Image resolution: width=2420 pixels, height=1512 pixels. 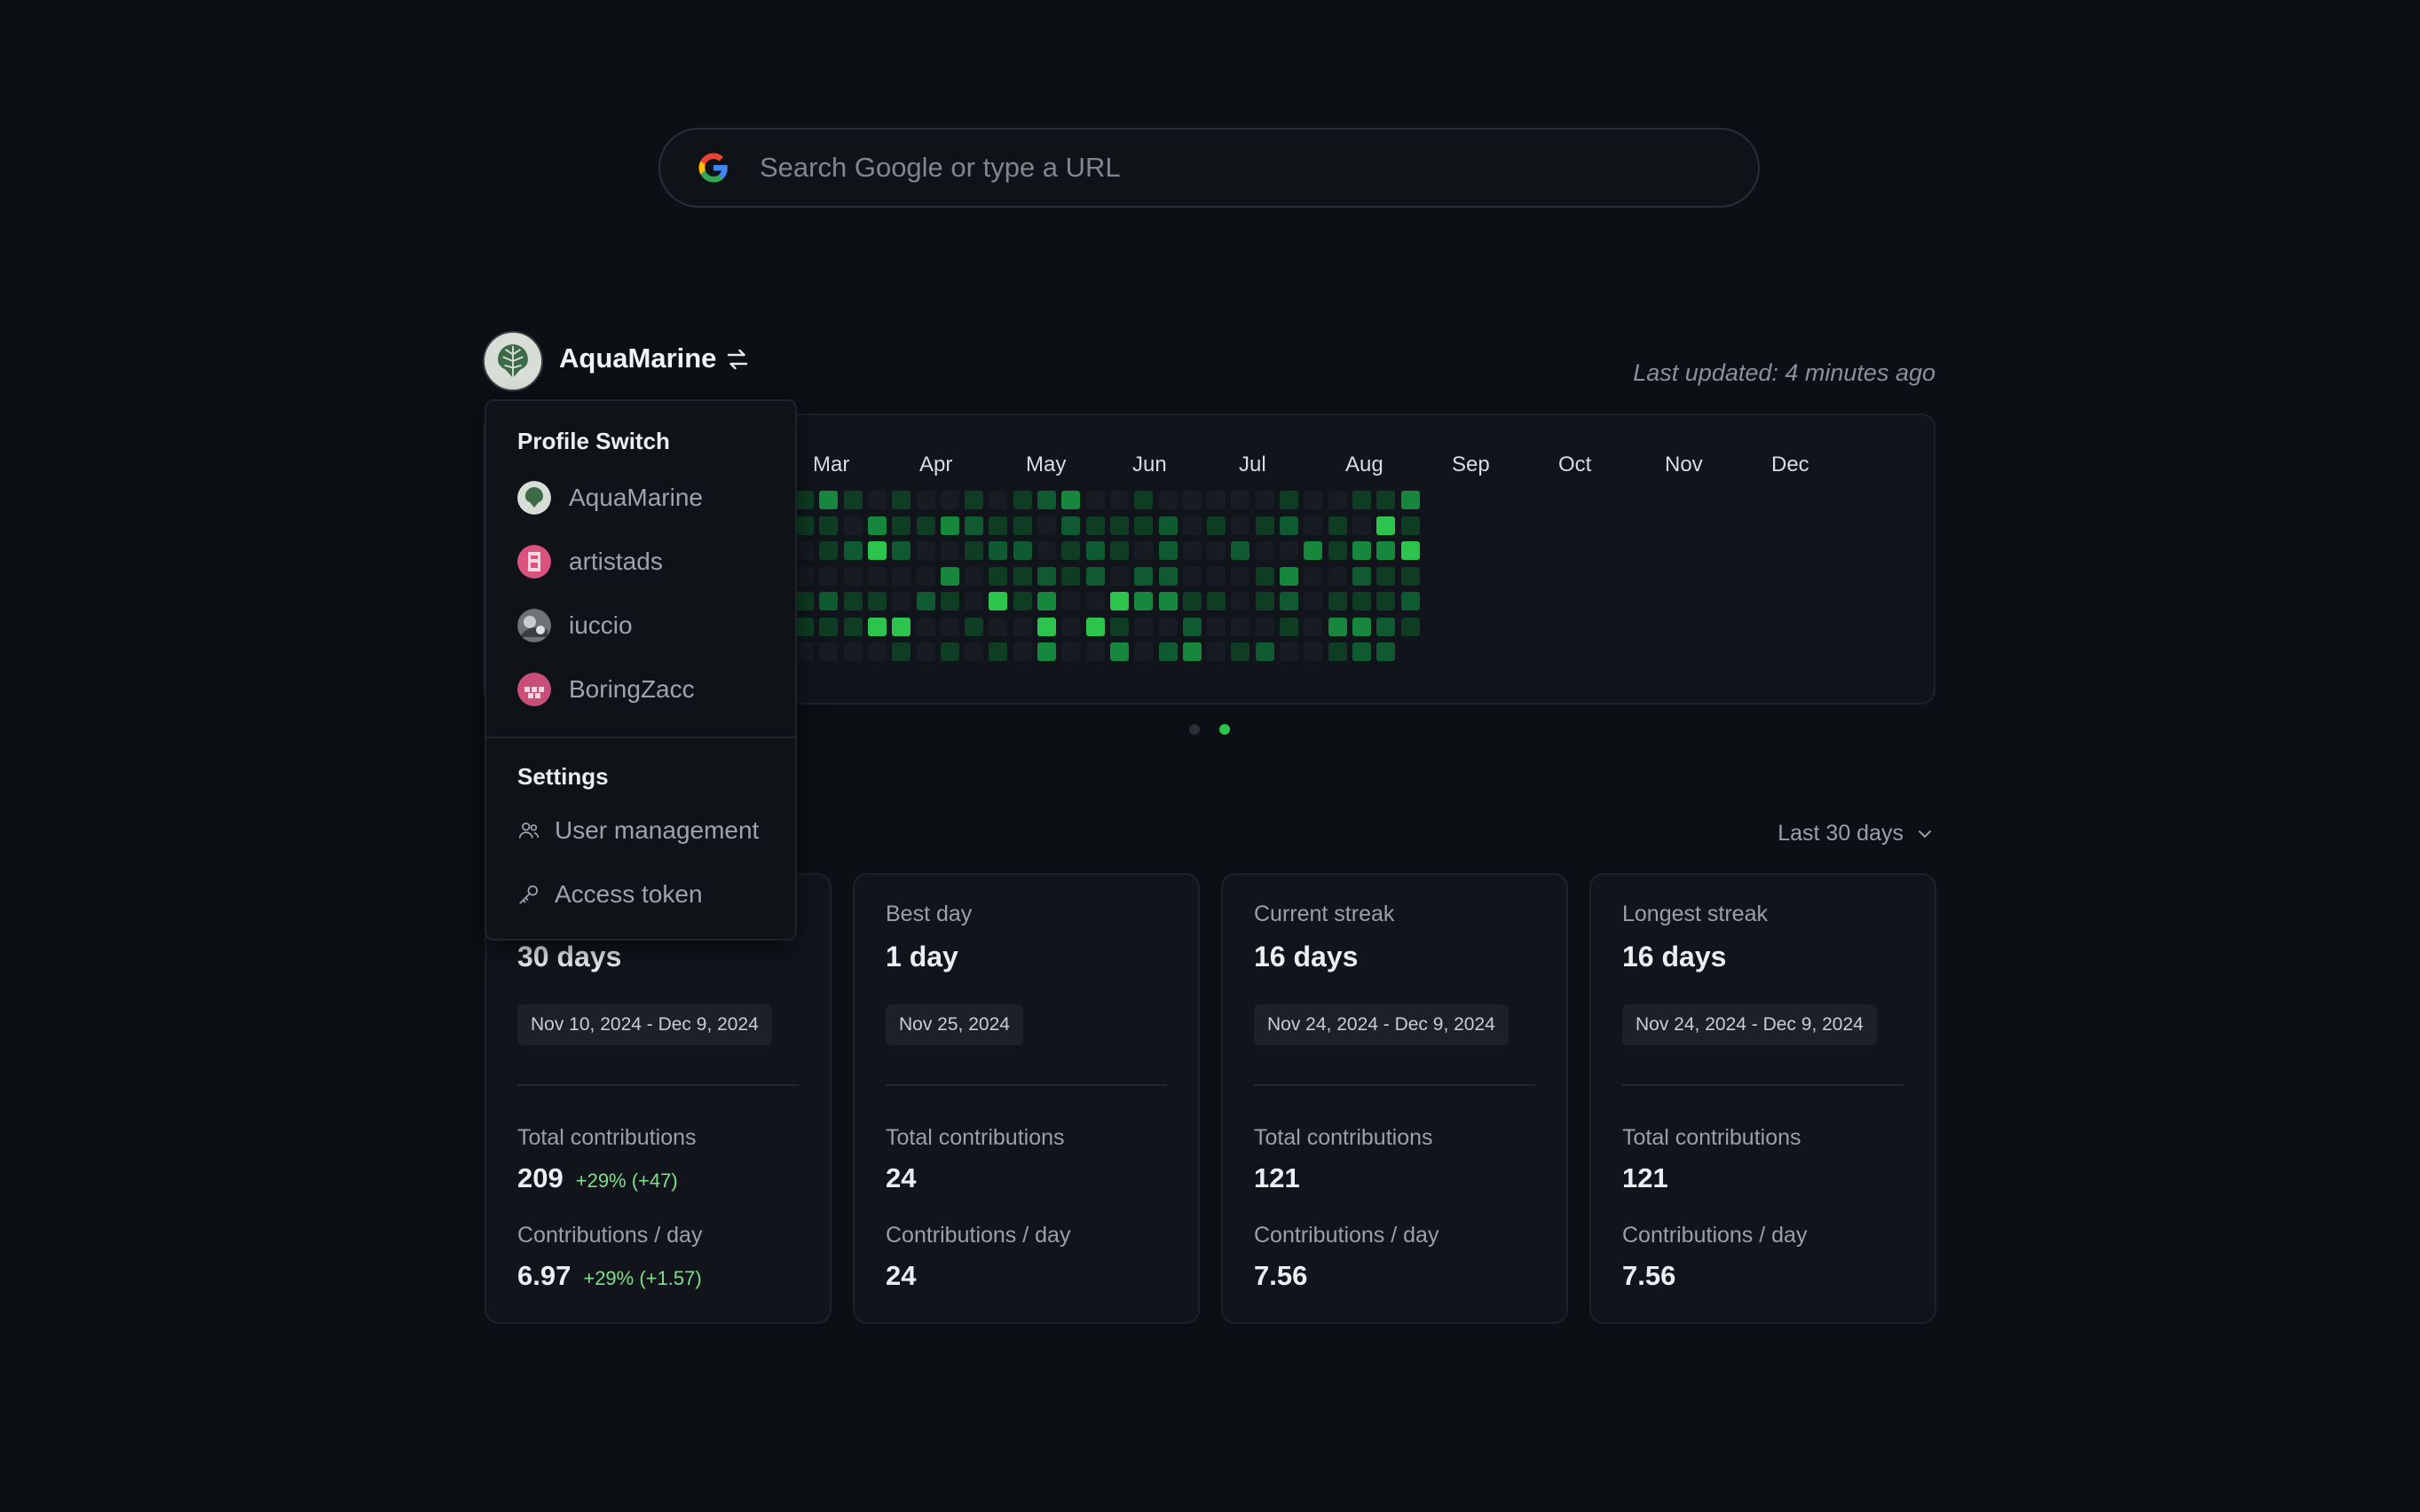 What do you see at coordinates (610, 498) in the screenshot?
I see `profile-item-aquamarine: AquaMarine` at bounding box center [610, 498].